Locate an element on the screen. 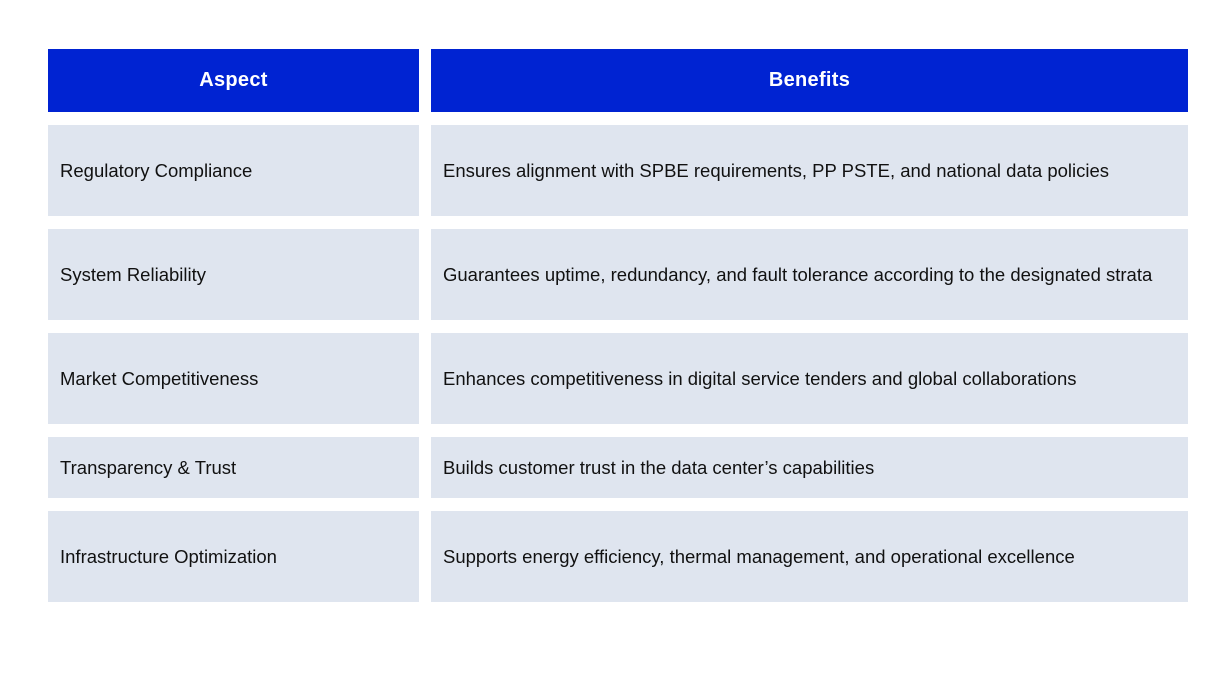 This screenshot has height=685, width=1218. row-2-aspect: System Reliability is located at coordinates (233, 274).